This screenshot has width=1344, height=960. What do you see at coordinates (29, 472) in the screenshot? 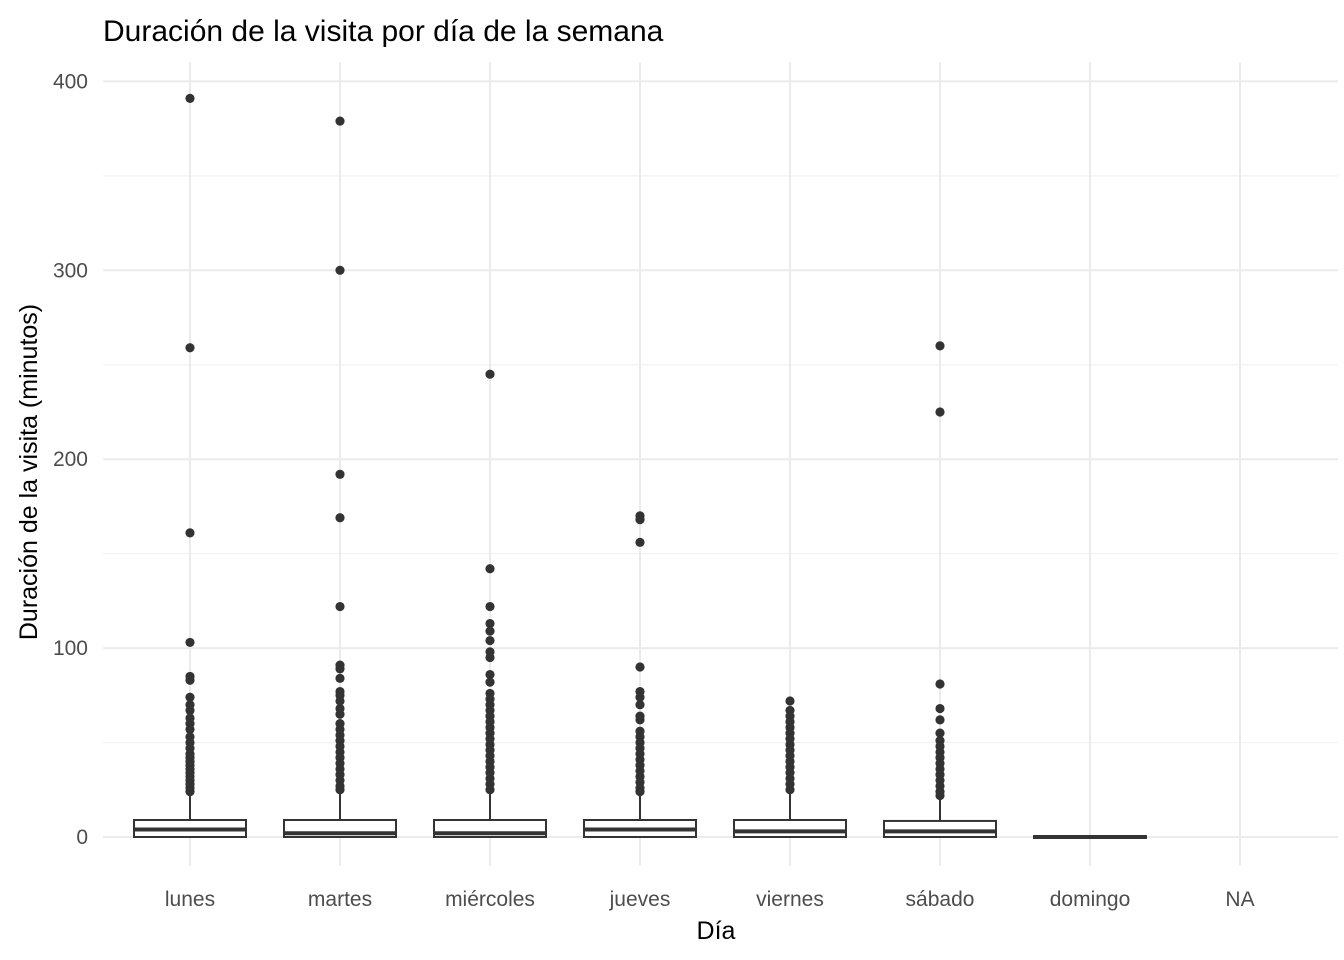
I see `y-axis-title: Duración de la visita (minutos)` at bounding box center [29, 472].